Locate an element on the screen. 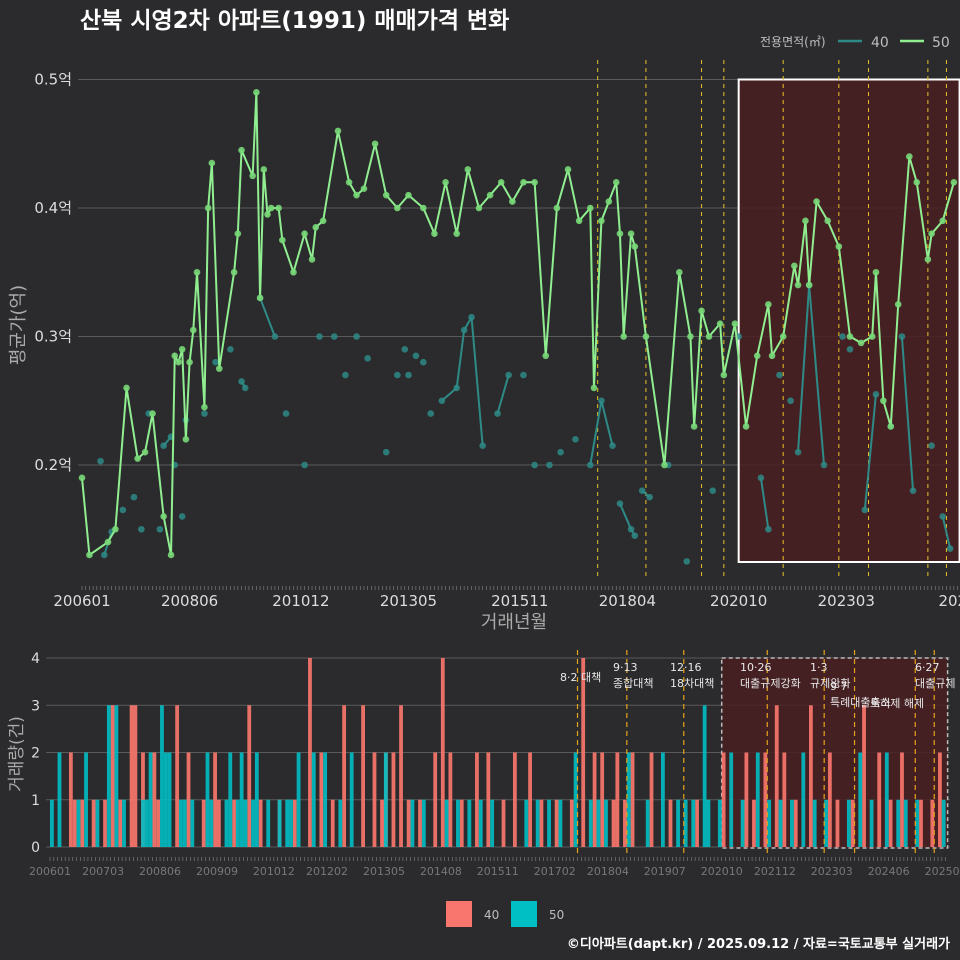  x-tick-label: 201408 is located at coordinates (441, 871).